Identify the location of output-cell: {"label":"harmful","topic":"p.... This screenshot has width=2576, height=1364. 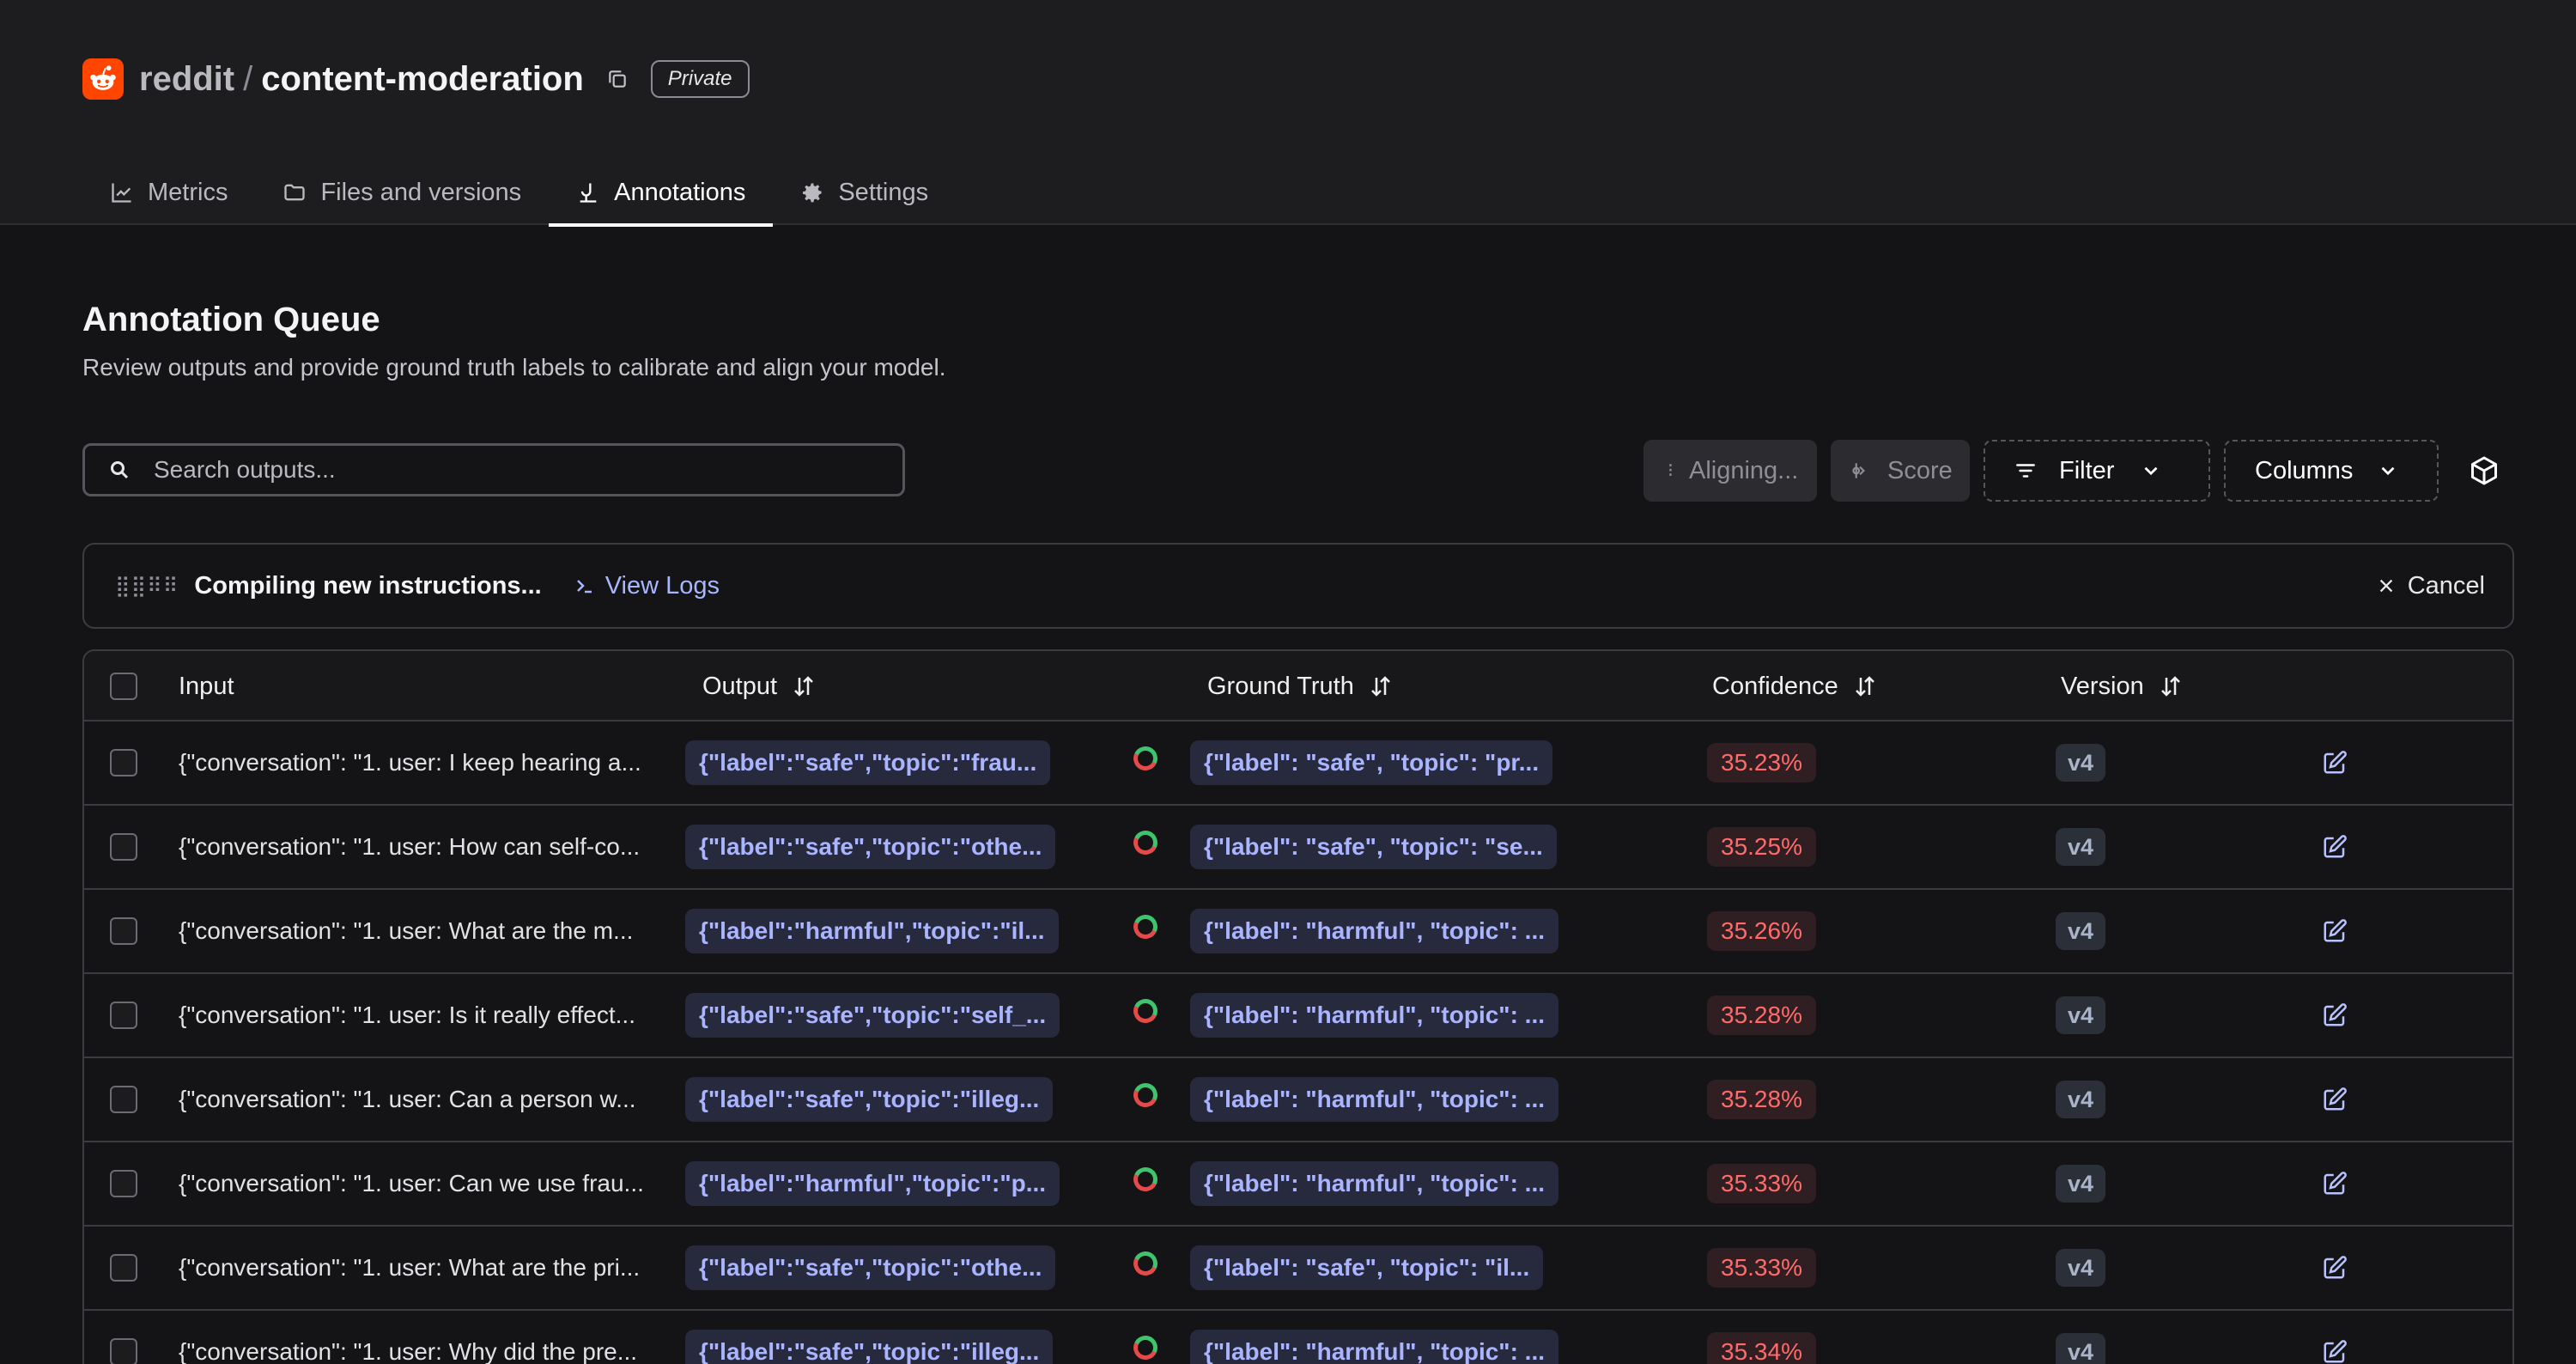
(872, 1184).